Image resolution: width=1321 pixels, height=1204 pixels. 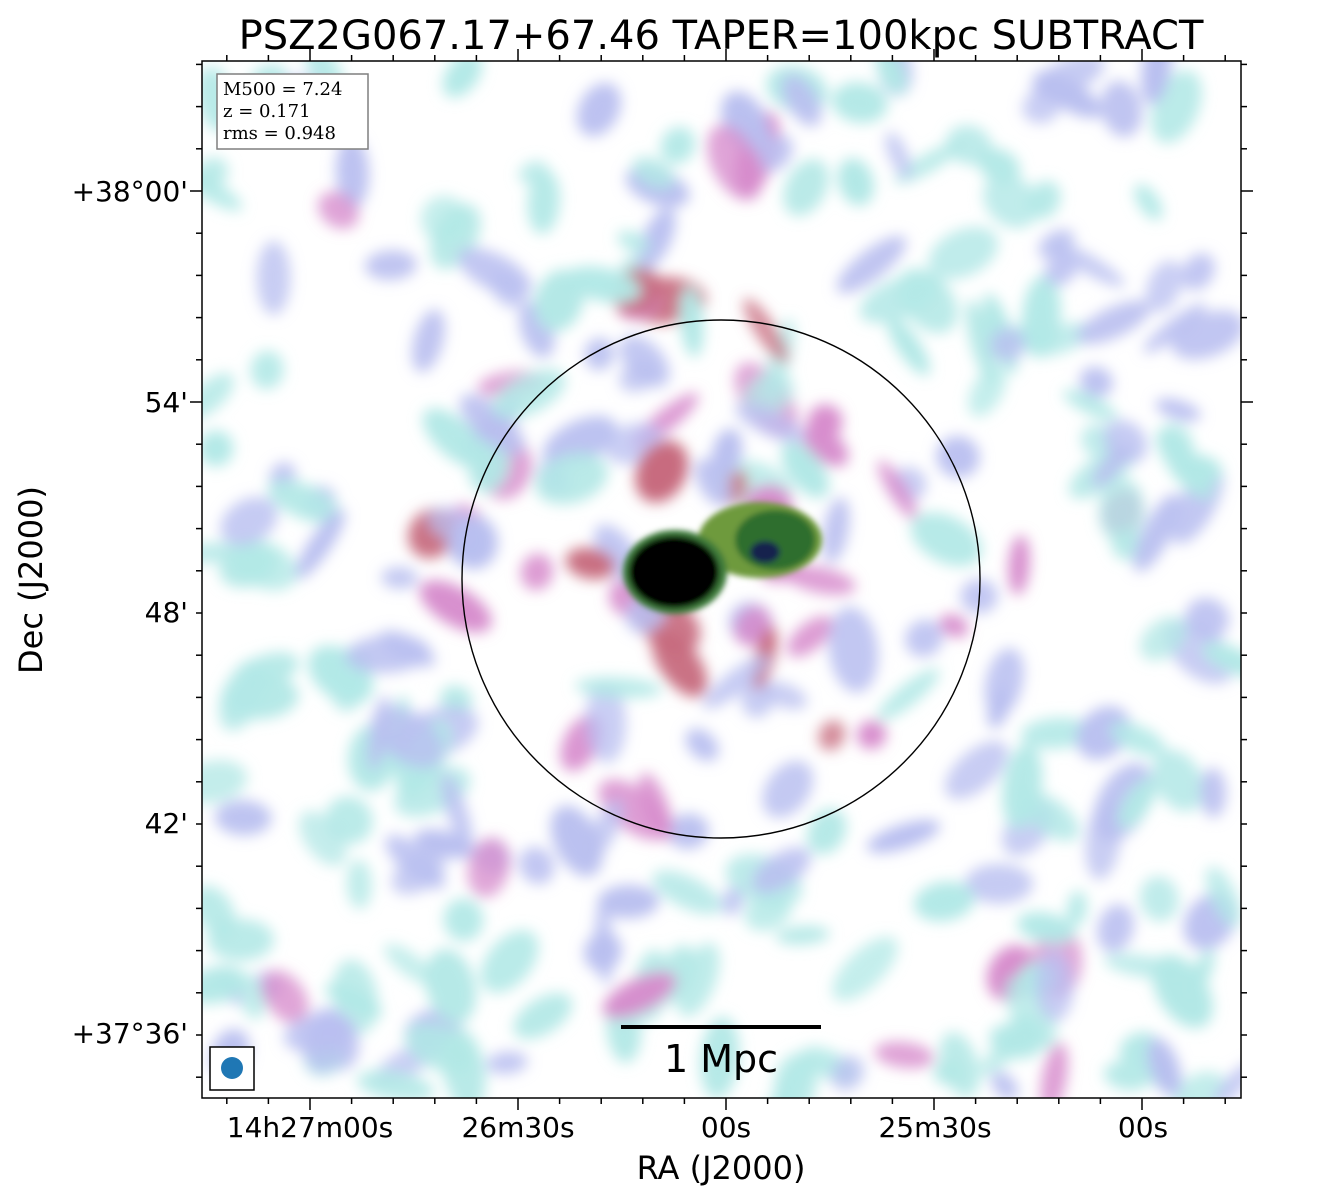 I want to click on info-box-frame, so click(x=292, y=111).